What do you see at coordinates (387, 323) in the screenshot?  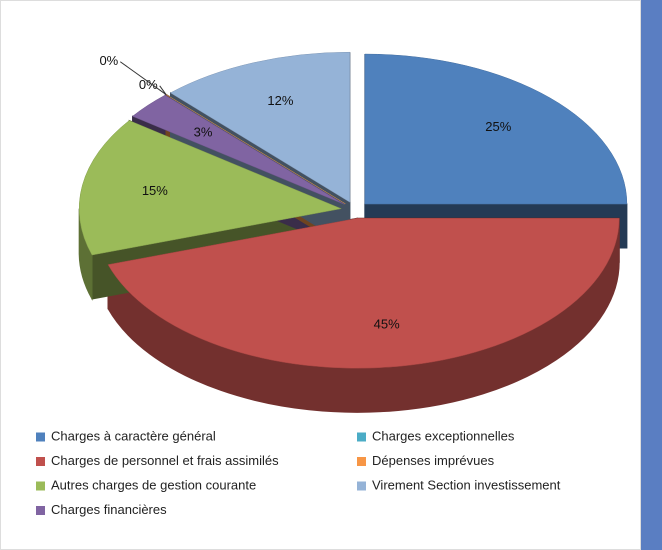 I see `data-label: 45%` at bounding box center [387, 323].